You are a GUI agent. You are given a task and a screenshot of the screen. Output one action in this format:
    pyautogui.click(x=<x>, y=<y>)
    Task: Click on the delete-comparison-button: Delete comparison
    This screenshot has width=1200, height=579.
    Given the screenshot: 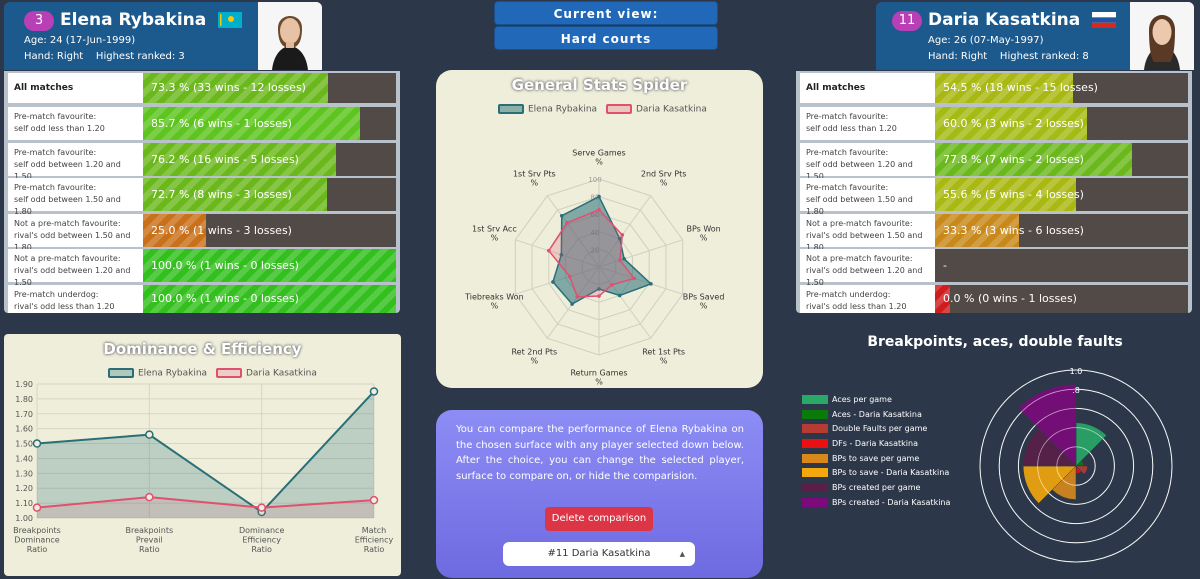 What is the action you would take?
    pyautogui.click(x=599, y=519)
    